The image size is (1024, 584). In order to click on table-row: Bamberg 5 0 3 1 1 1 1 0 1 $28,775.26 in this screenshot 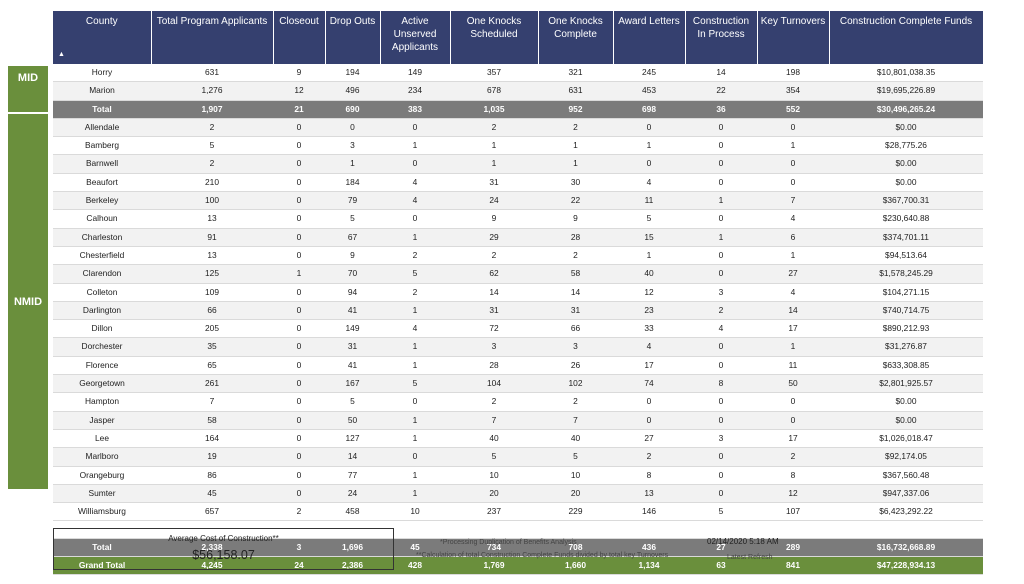, I will do `click(518, 146)`.